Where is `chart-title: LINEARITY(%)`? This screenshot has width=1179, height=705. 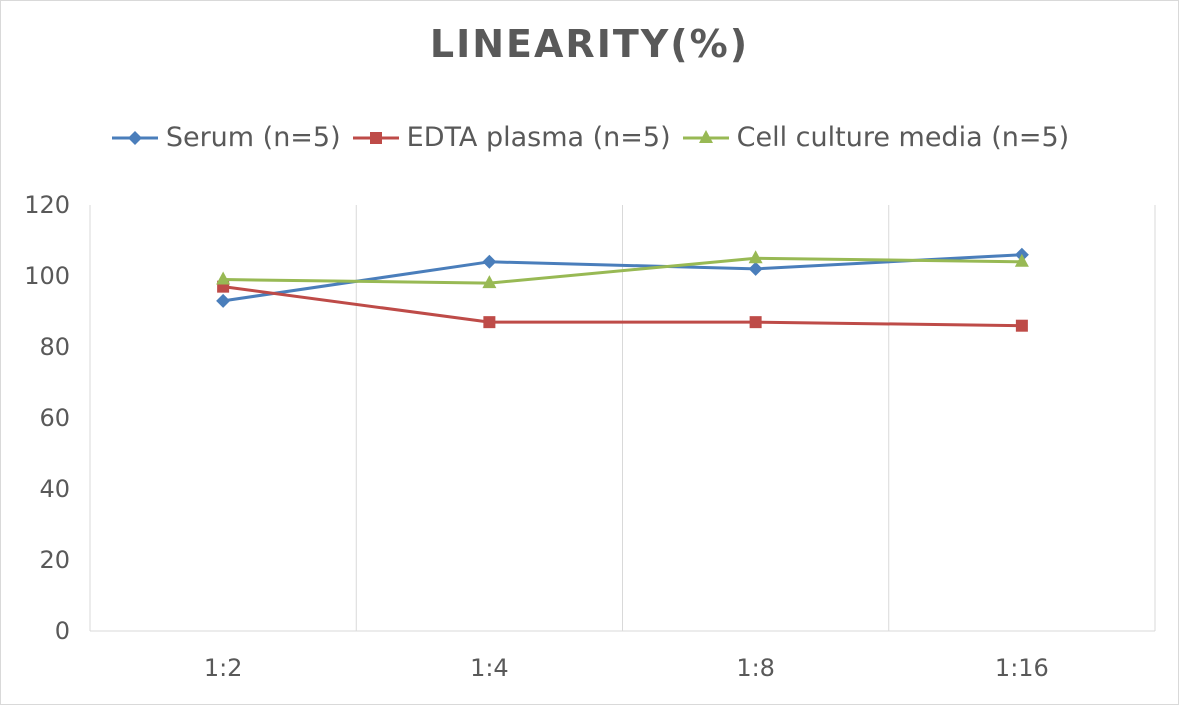
chart-title: LINEARITY(%) is located at coordinates (589, 44).